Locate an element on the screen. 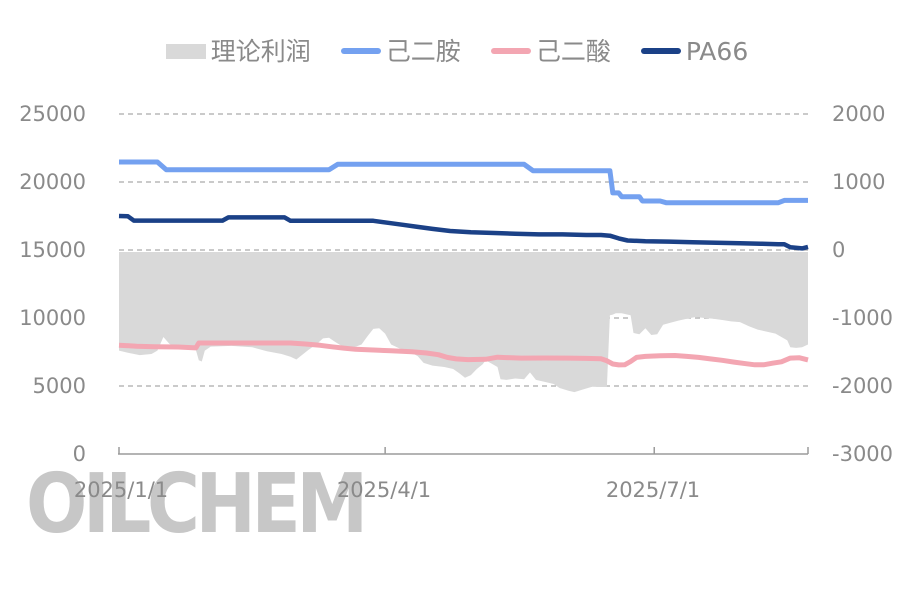  x-axis-tick: 2025/1/1 is located at coordinates (121, 490).